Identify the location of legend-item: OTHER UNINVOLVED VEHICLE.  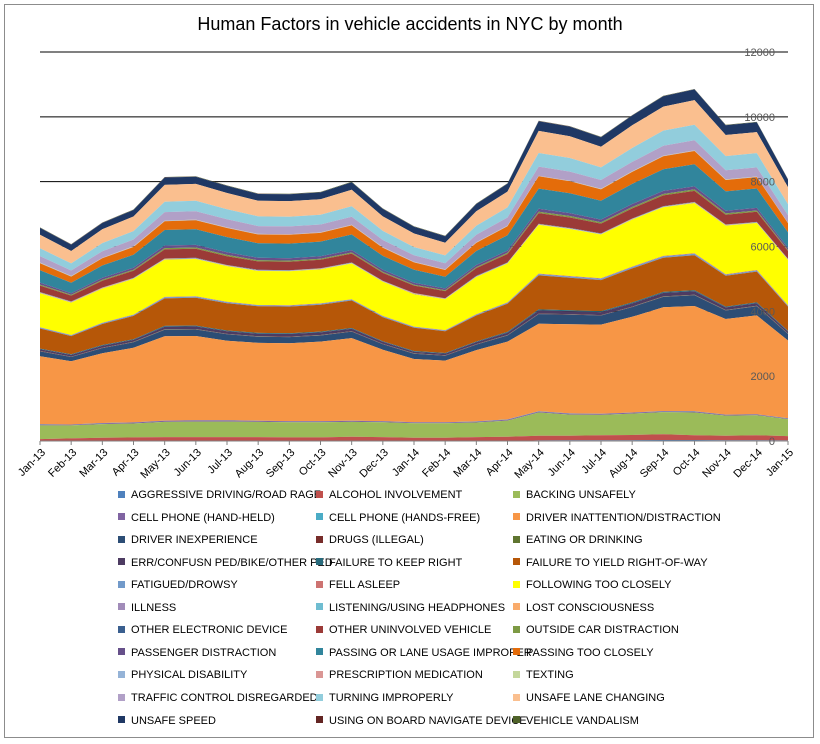
(403, 632).